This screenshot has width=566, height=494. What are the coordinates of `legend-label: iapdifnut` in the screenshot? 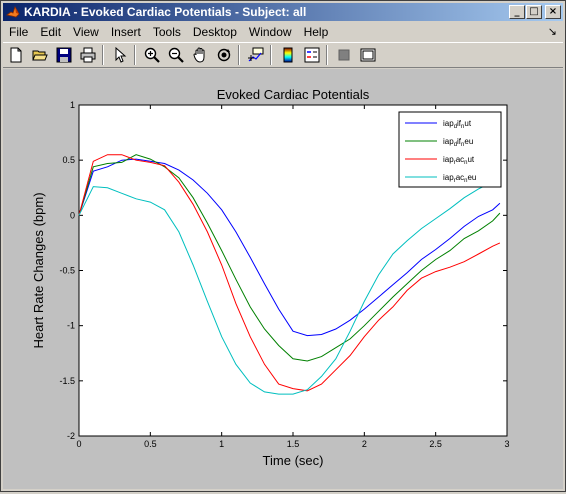 It's located at (457, 124).